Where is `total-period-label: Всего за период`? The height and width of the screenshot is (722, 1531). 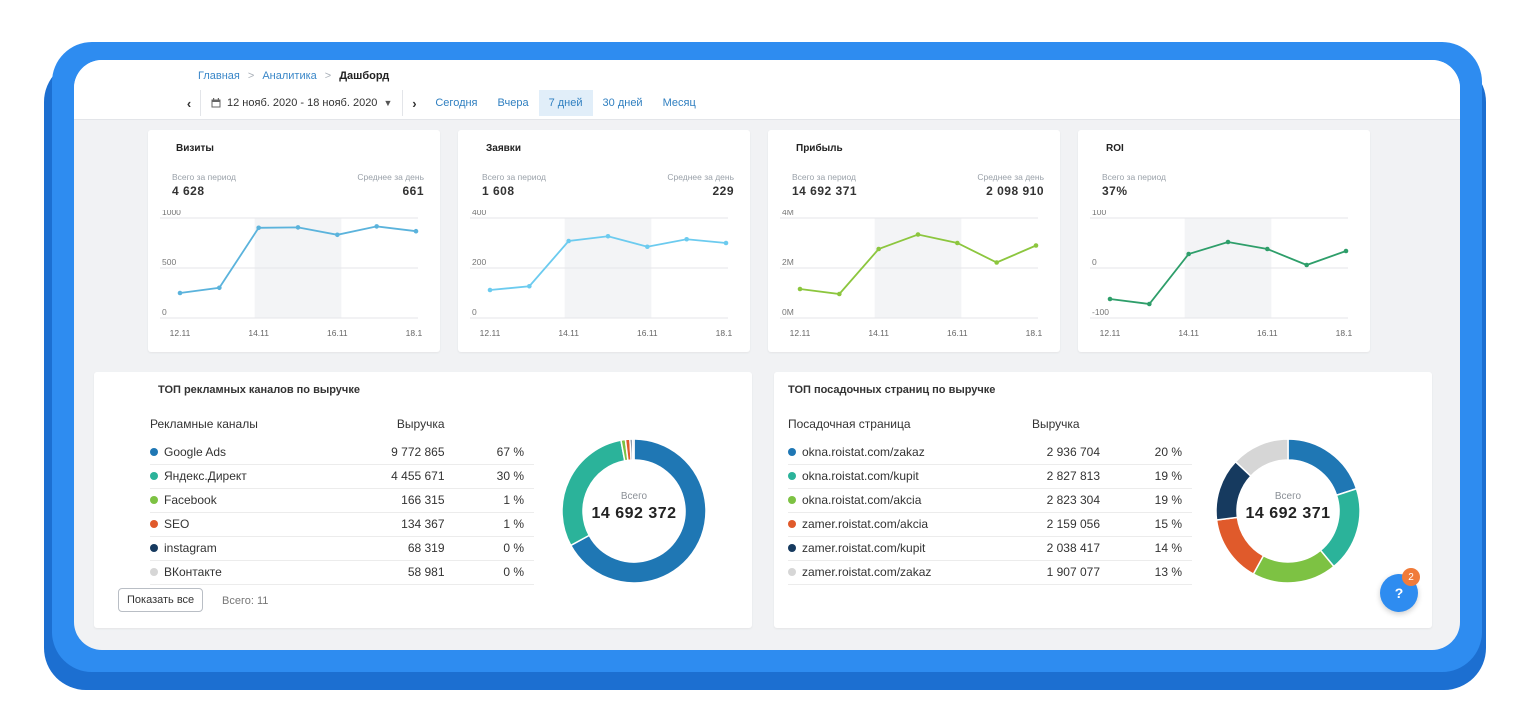
total-period-label: Всего за период is located at coordinates (204, 177).